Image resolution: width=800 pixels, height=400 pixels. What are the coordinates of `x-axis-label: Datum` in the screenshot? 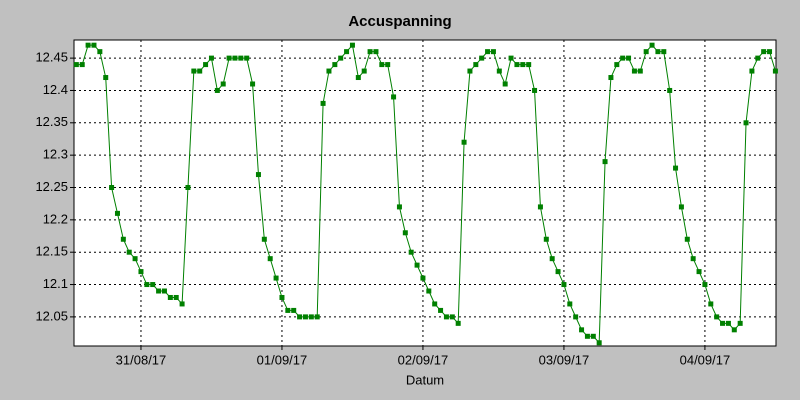 It's located at (425, 379).